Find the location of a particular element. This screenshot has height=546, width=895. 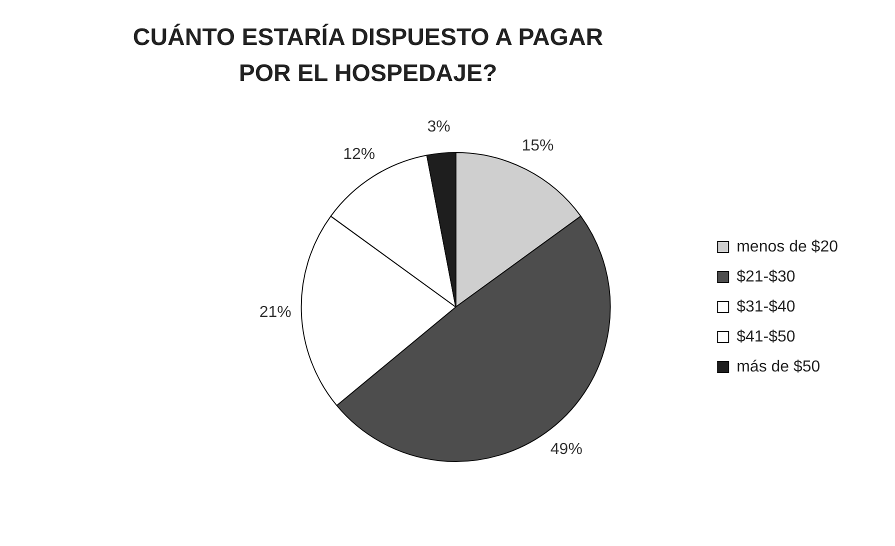

legend-label: $21-$30 is located at coordinates (766, 277).